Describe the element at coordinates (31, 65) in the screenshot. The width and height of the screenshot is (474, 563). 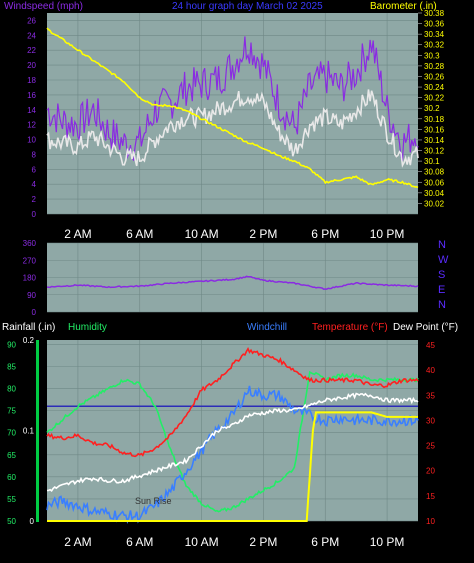
I see `windspeed-tick-label: 20` at that location.